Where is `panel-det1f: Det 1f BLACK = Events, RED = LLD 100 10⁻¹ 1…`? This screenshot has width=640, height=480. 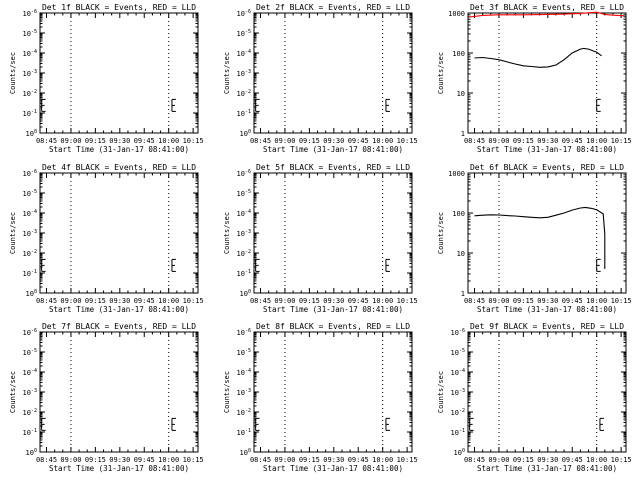 panel-det1f: Det 1f BLACK = Events, RED = LLD 100 10⁻¹ 1… is located at coordinates (106, 78).